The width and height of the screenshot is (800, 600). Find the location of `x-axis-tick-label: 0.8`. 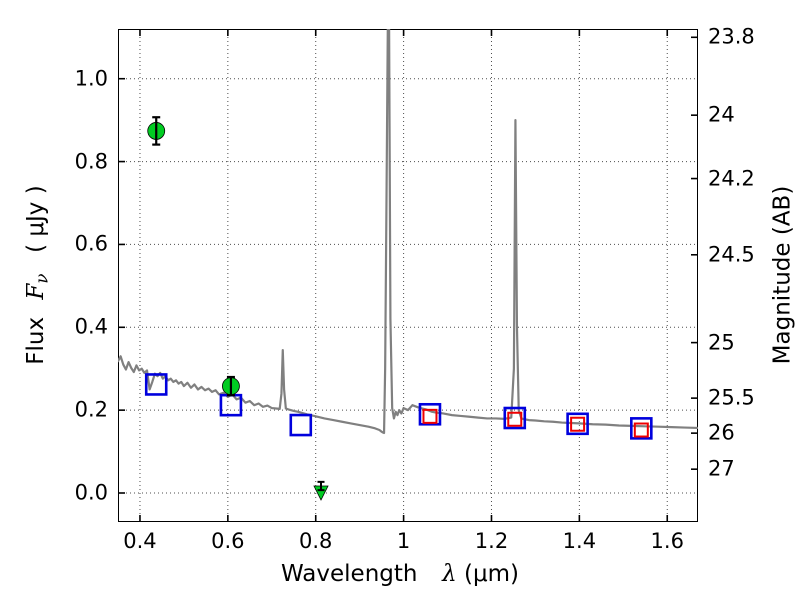

x-axis-tick-label: 0.8 is located at coordinates (316, 541).